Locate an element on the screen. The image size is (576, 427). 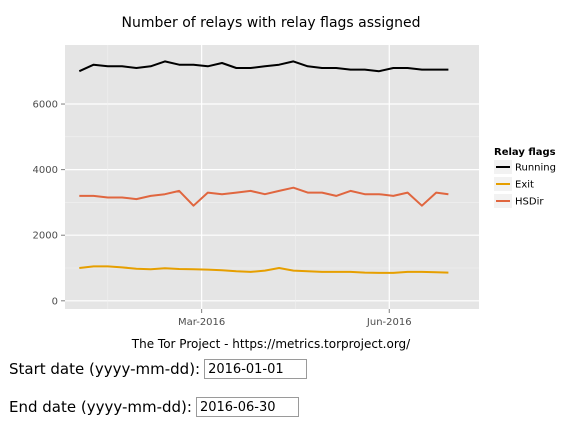
start-date-label: Start date (yyyy-mm-dd): is located at coordinates (105, 369).